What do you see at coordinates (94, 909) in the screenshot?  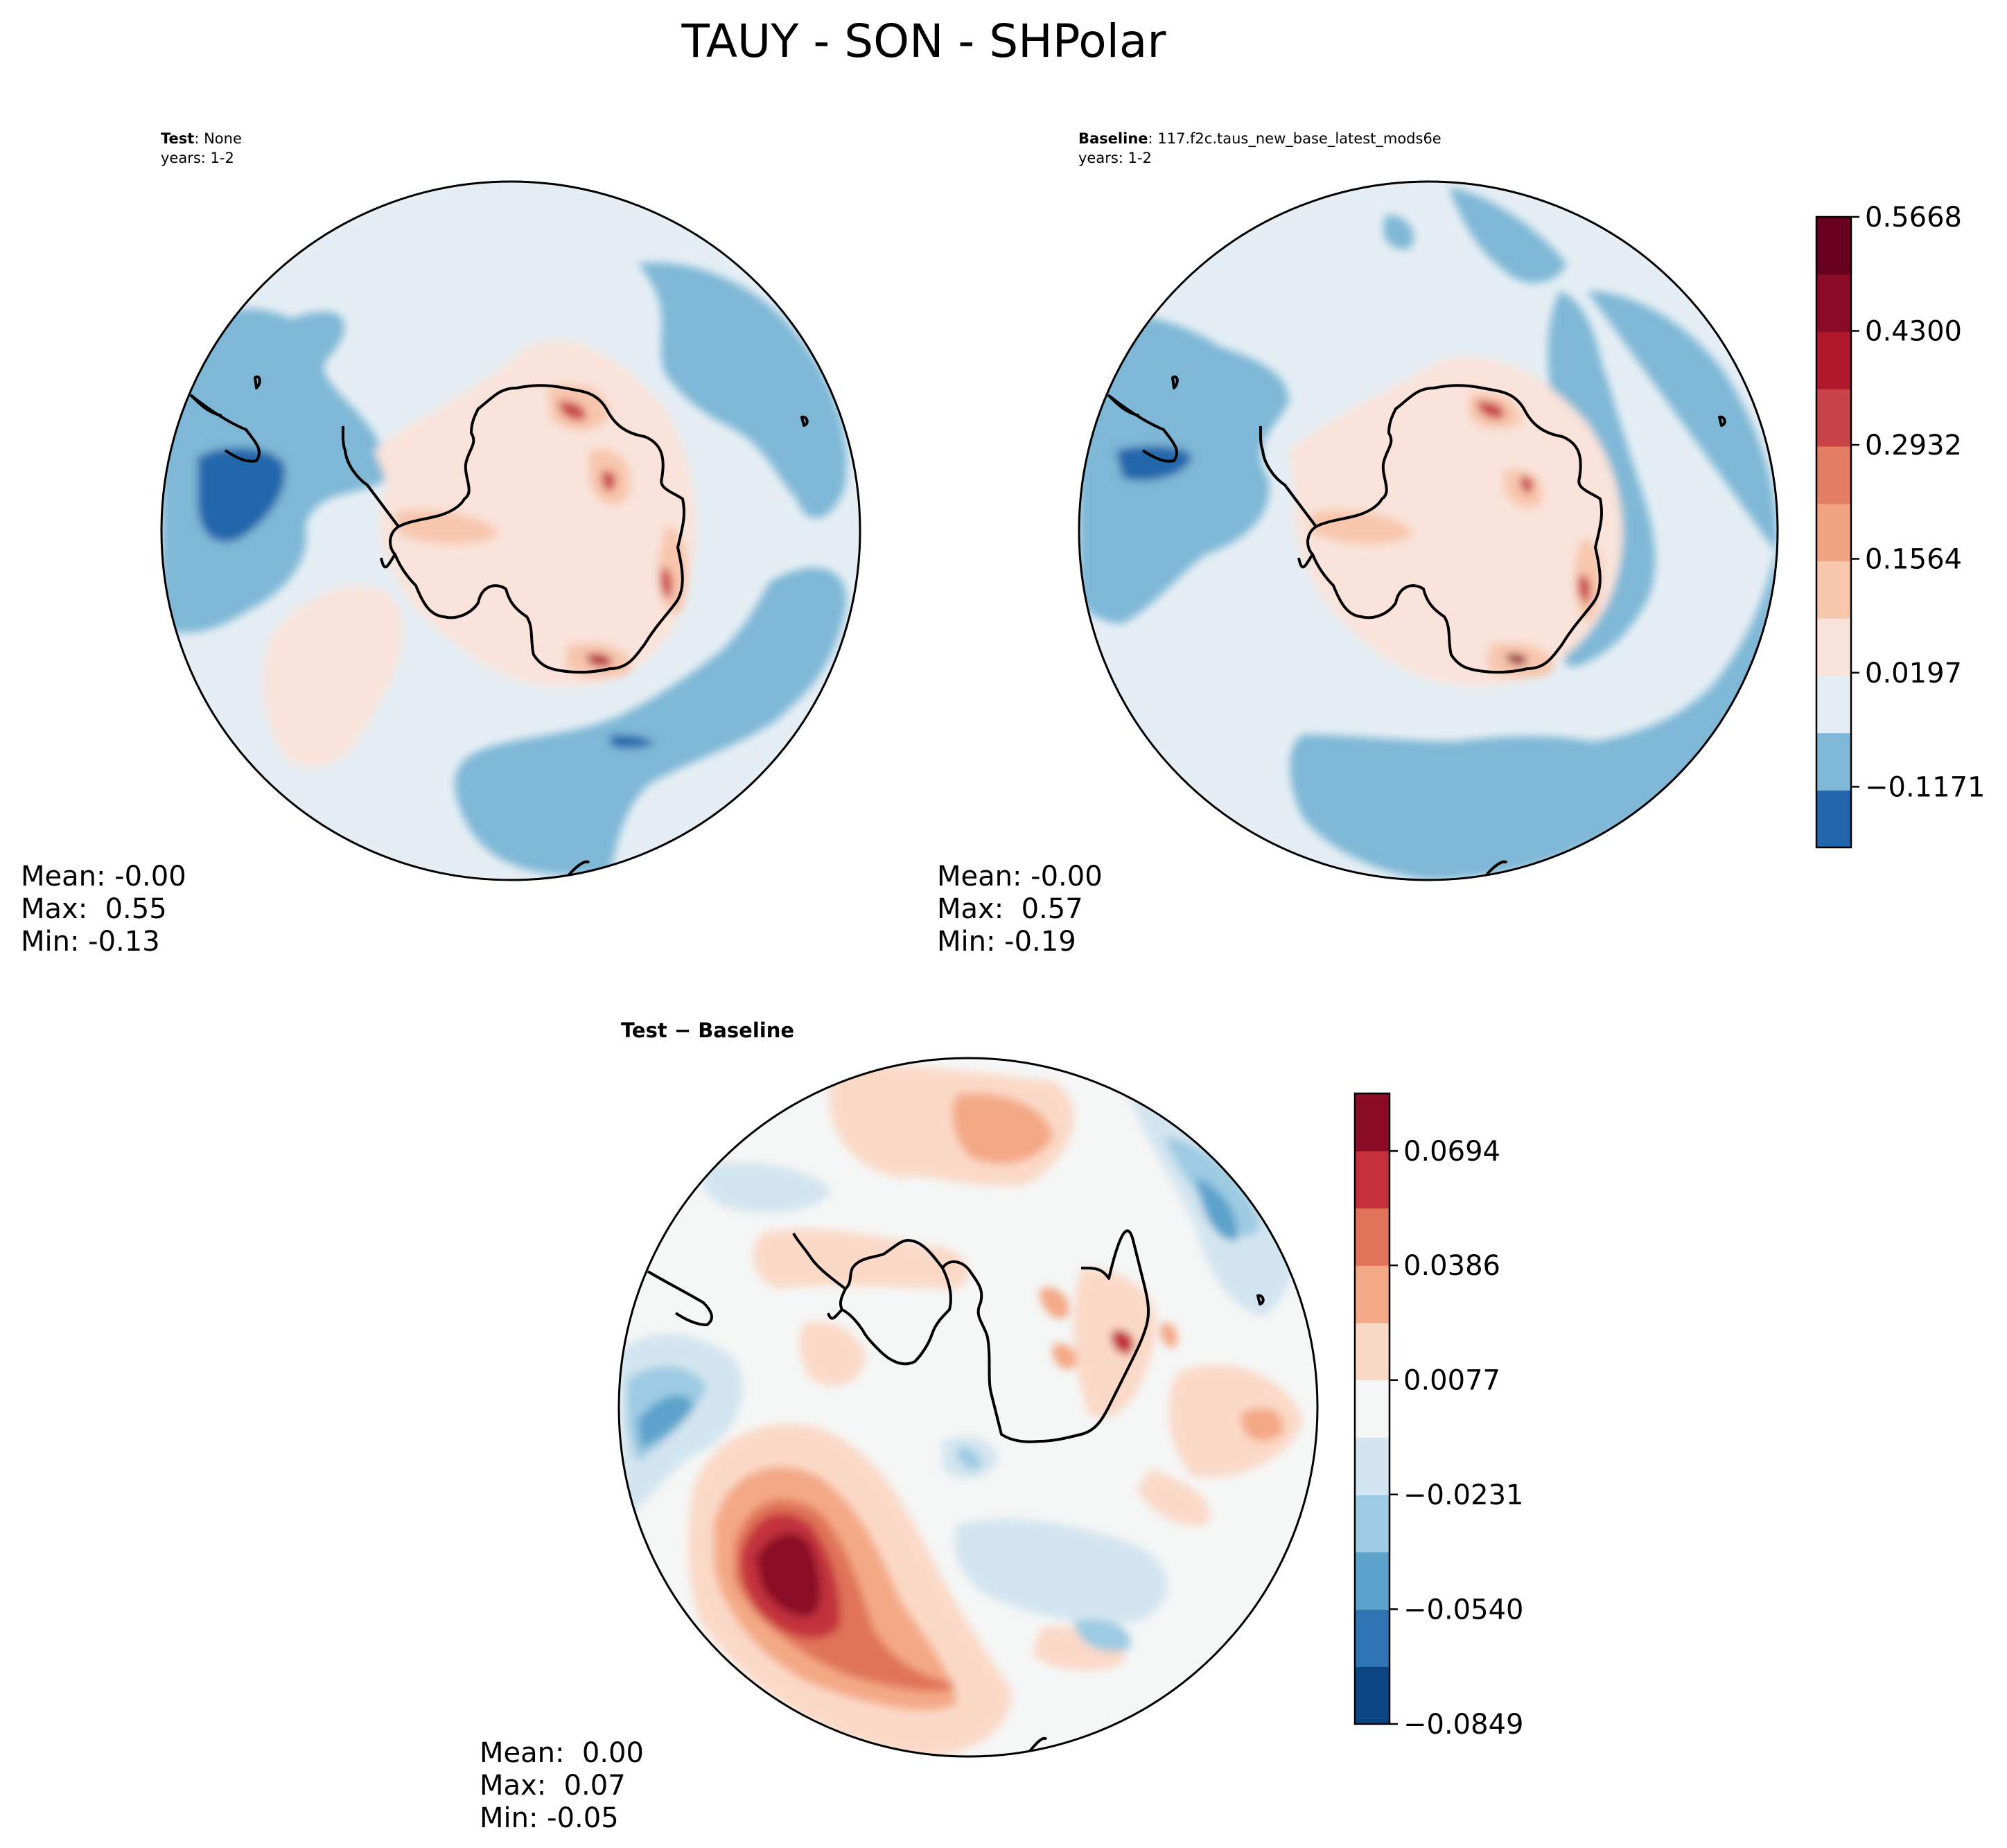 I see `test-stat-max: Max: 0.55` at bounding box center [94, 909].